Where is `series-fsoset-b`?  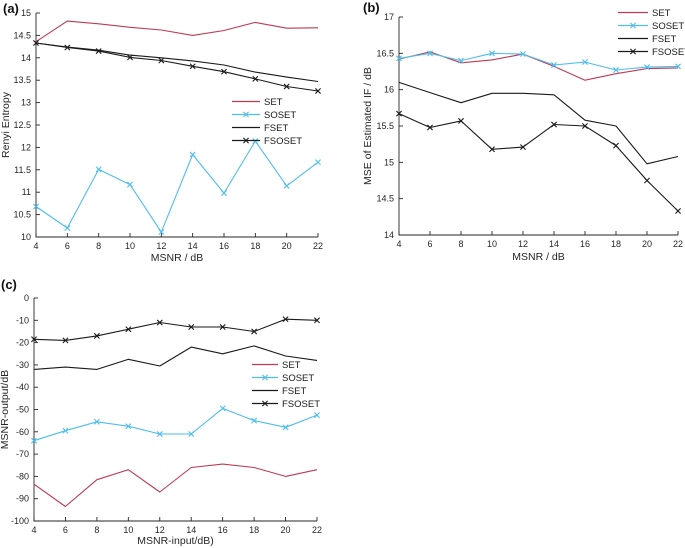
series-fsoset-b is located at coordinates (538, 162).